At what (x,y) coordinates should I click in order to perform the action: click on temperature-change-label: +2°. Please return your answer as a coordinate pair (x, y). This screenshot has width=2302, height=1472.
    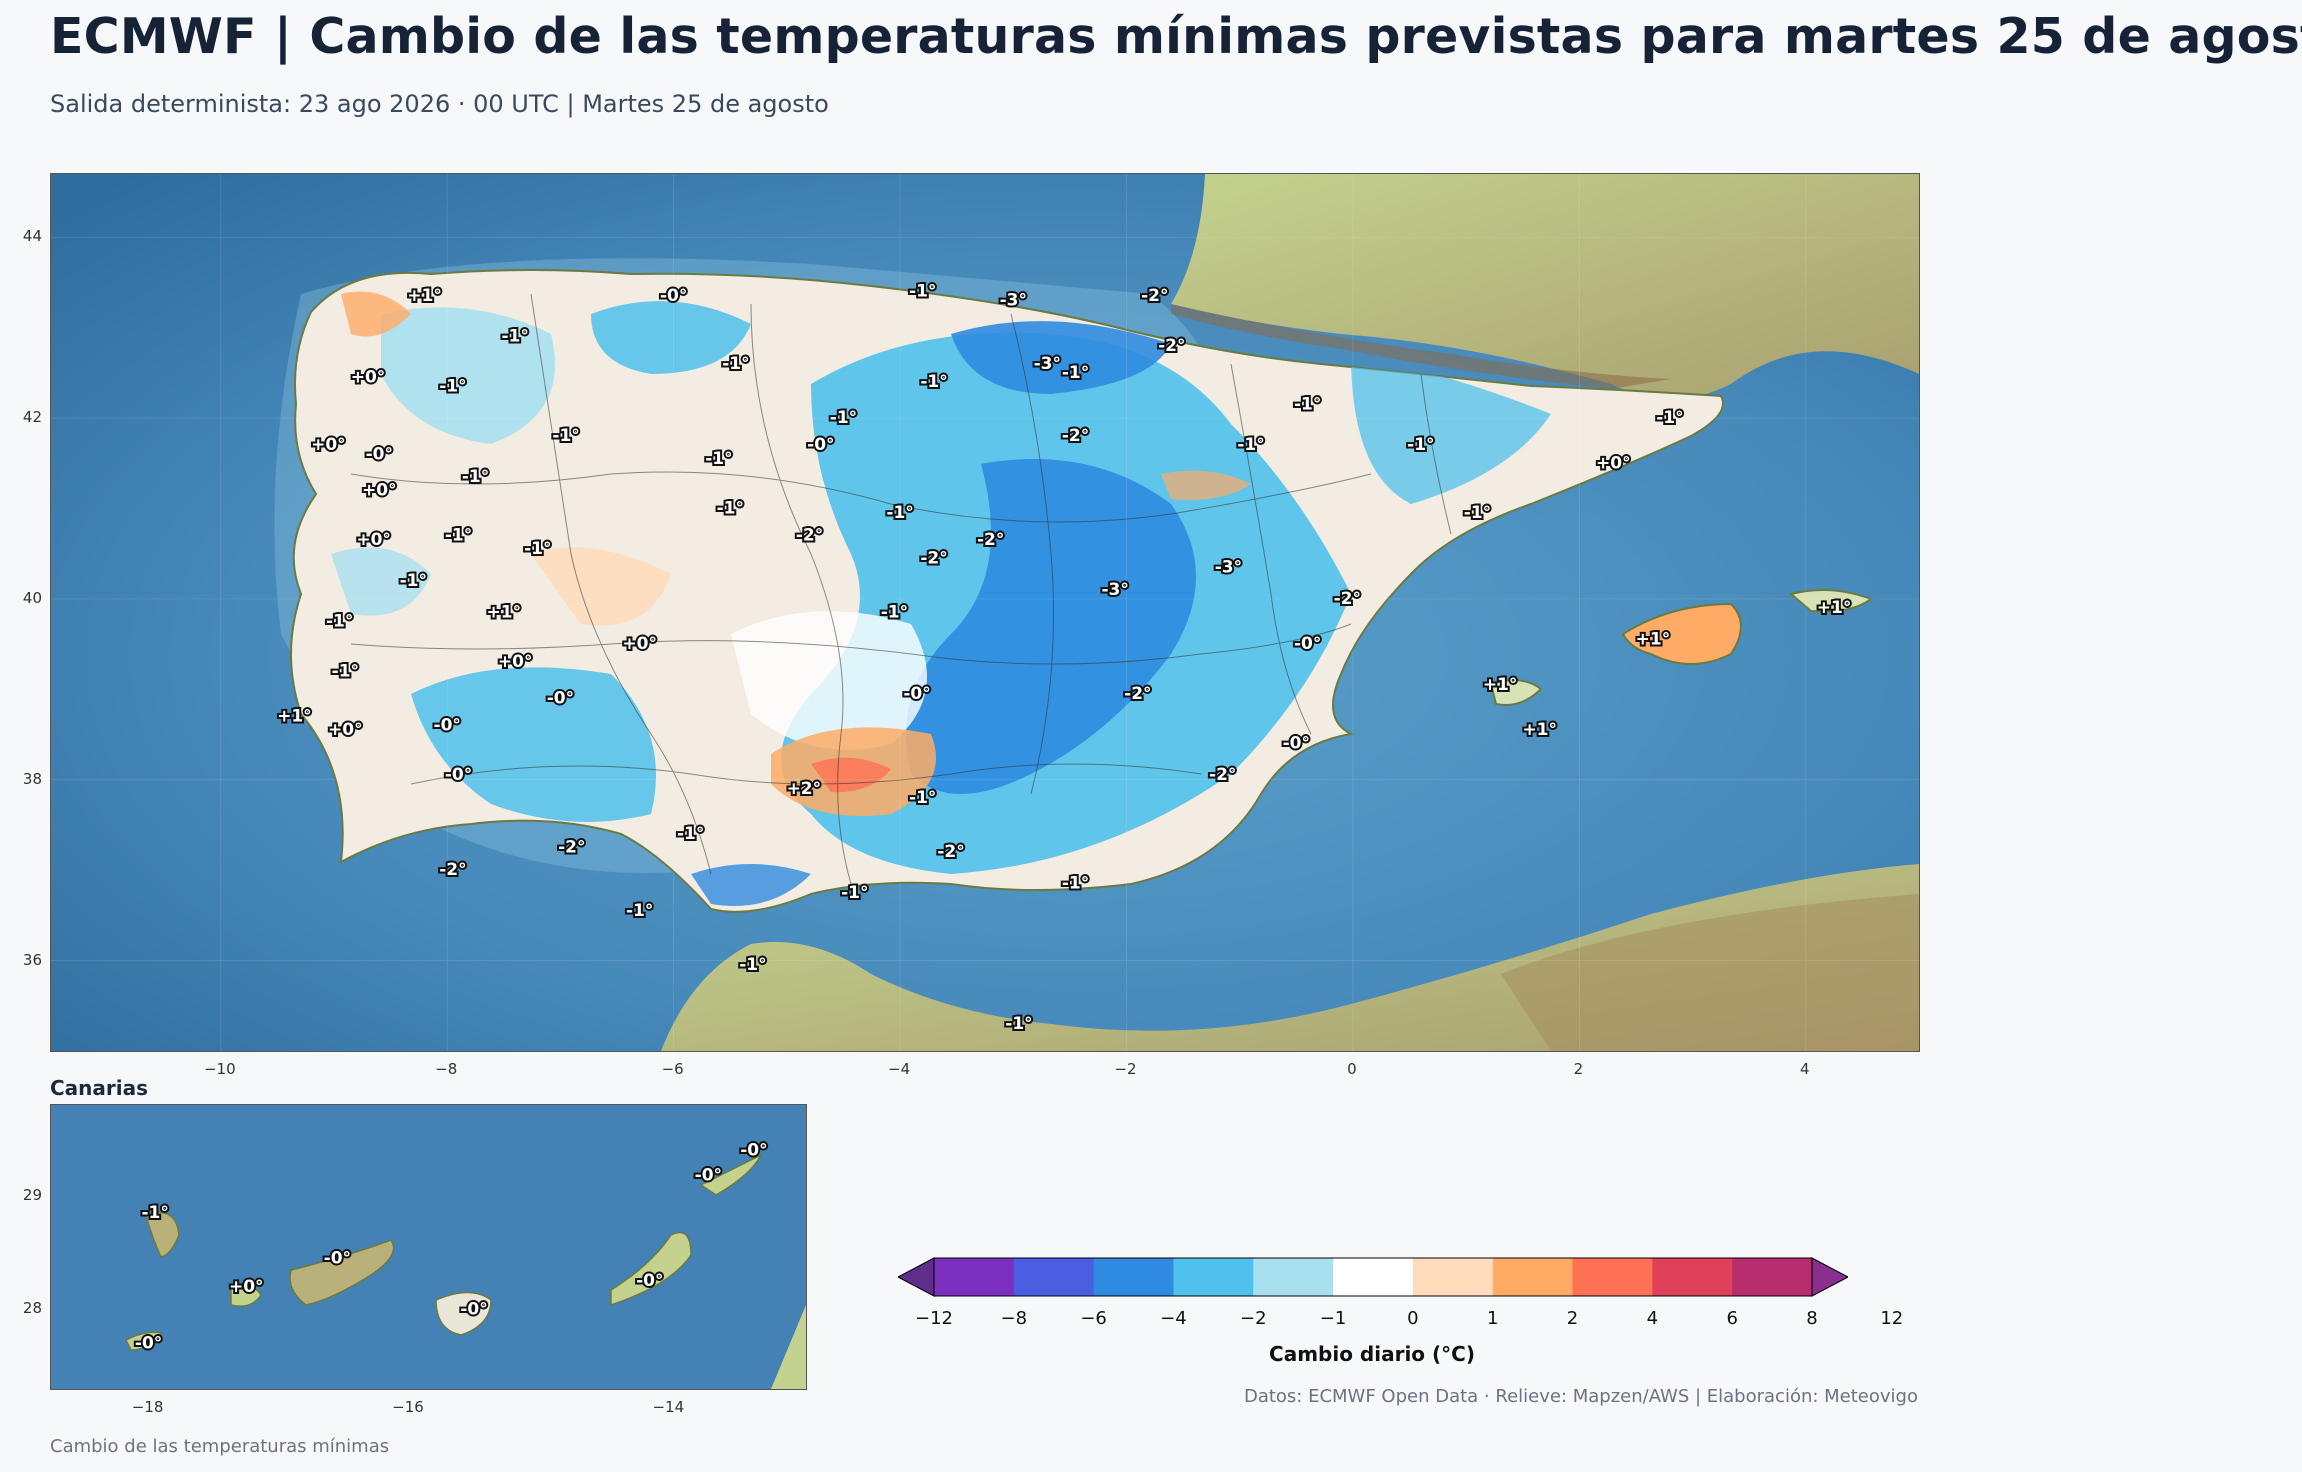
    Looking at the image, I should click on (804, 789).